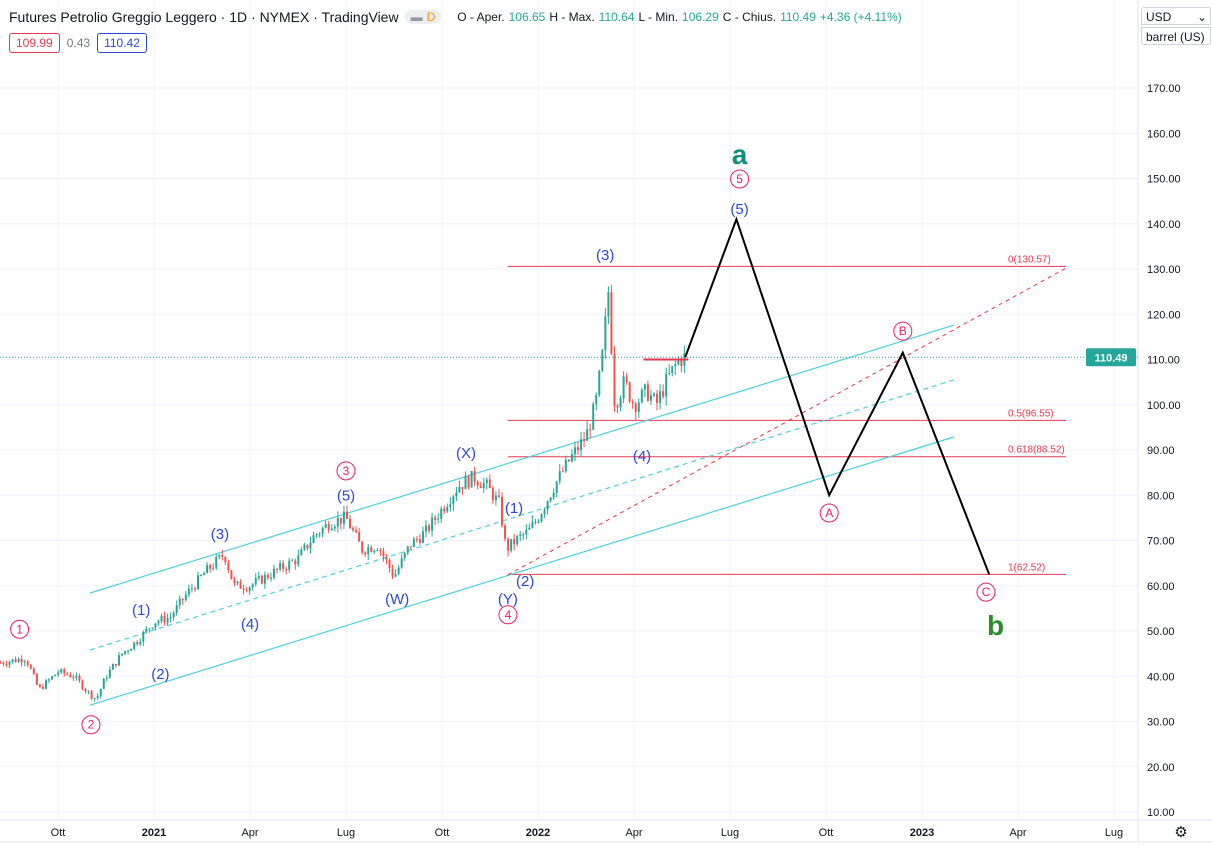  What do you see at coordinates (1164, 134) in the screenshot?
I see `price-tick-label: 160.00` at bounding box center [1164, 134].